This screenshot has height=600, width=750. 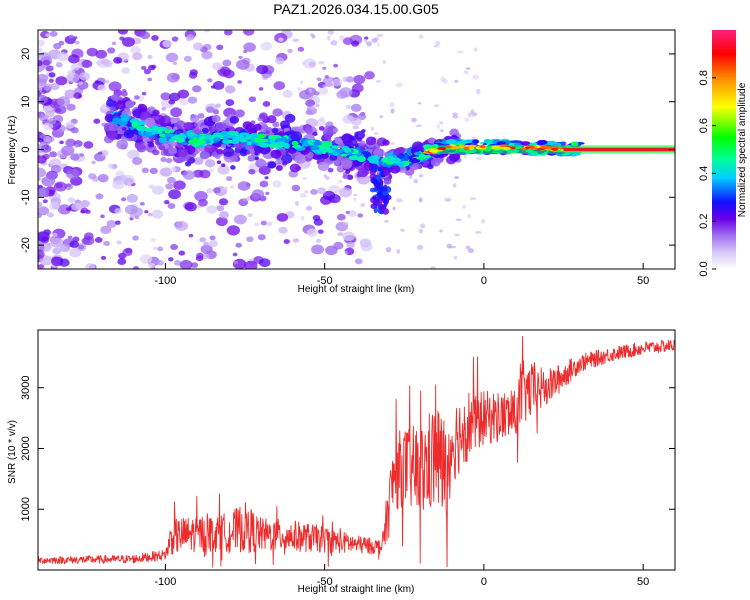 What do you see at coordinates (451, 142) in the screenshot?
I see `spectral-band-blob` at bounding box center [451, 142].